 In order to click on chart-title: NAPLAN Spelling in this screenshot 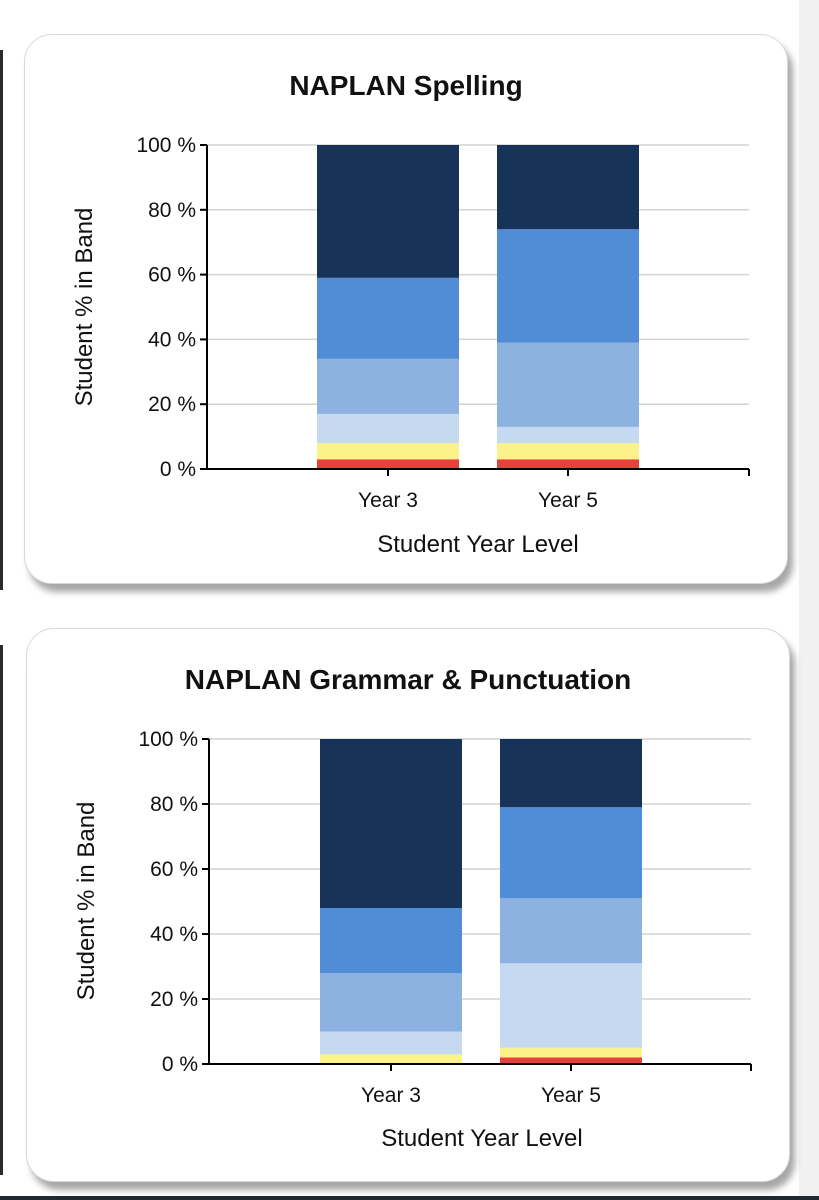, I will do `click(405, 85)`.